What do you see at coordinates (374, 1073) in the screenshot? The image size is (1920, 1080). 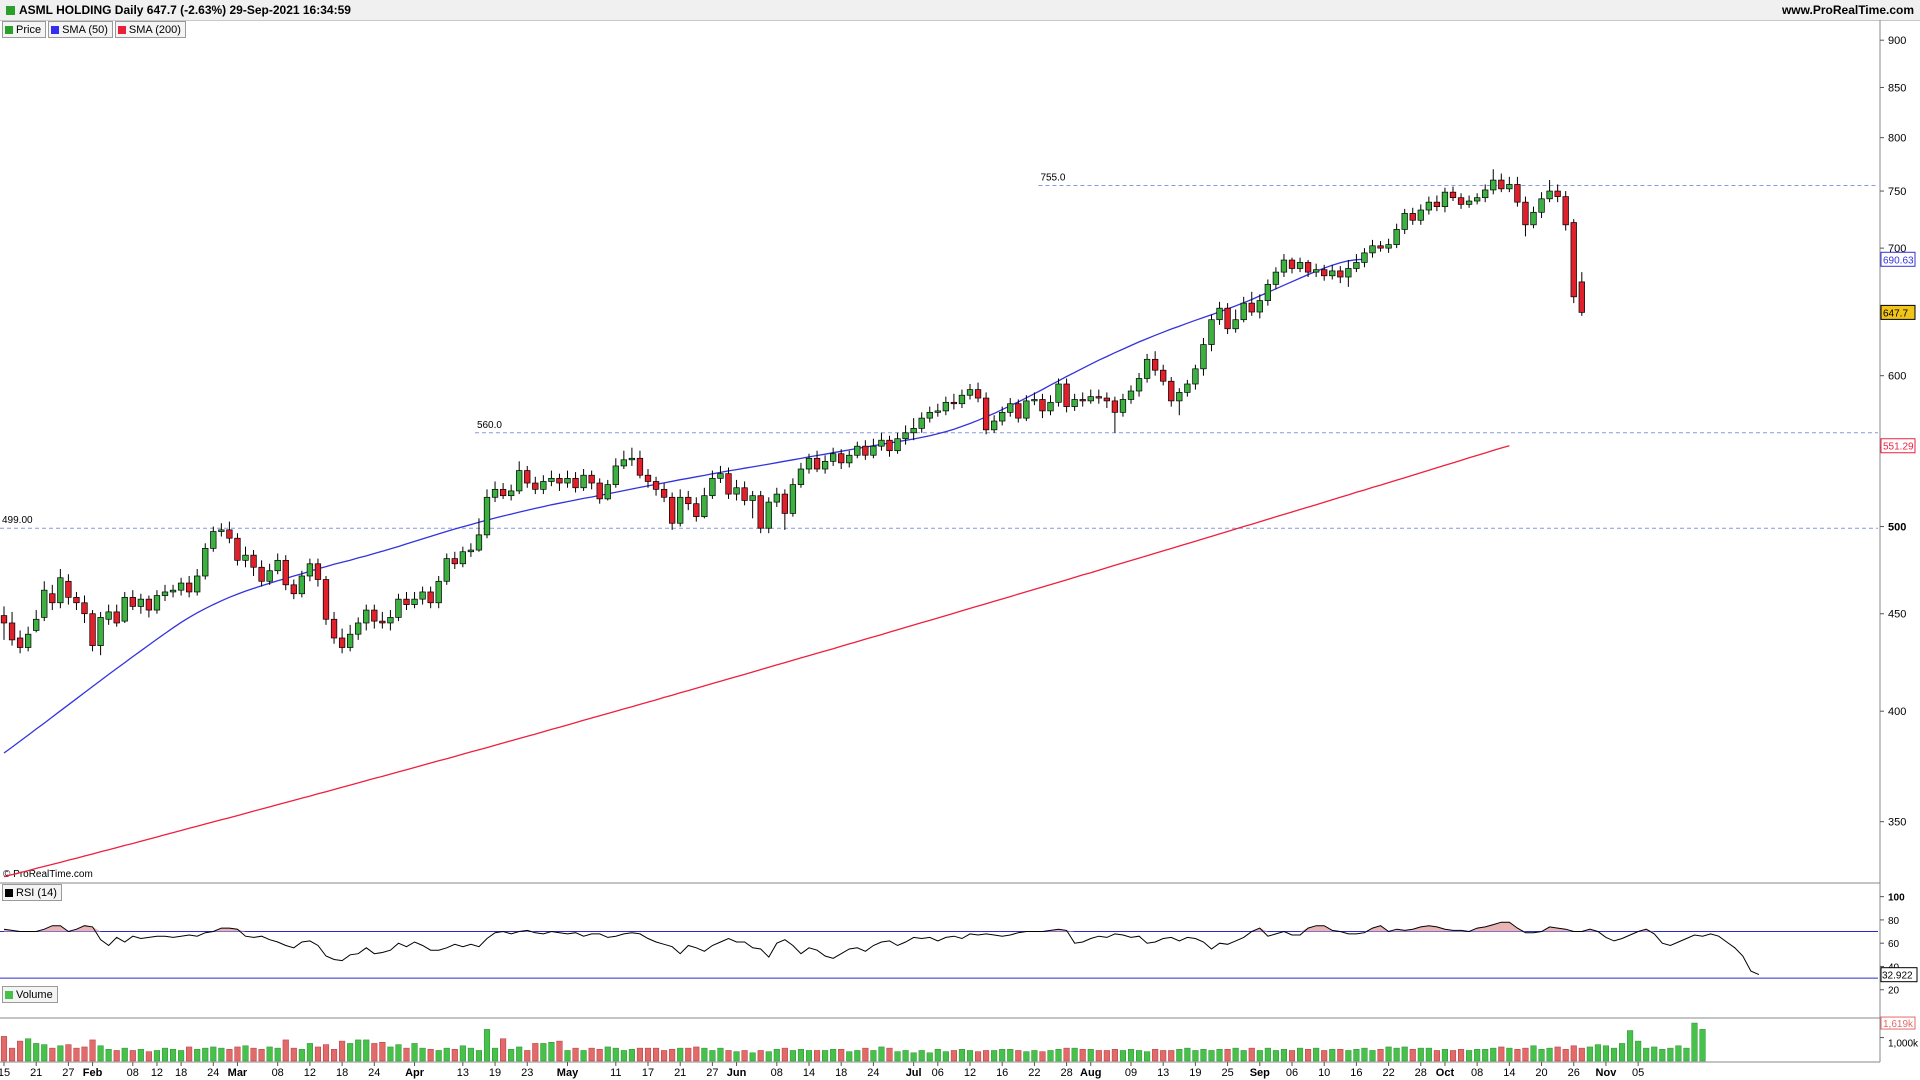 I see `x-tick-label: 24` at bounding box center [374, 1073].